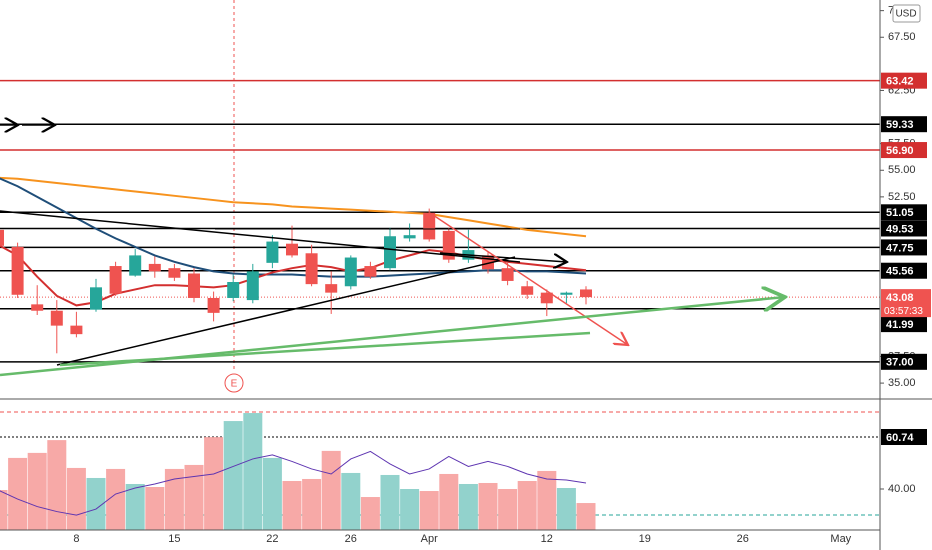  I want to click on x-tick-label: 15, so click(174, 539).